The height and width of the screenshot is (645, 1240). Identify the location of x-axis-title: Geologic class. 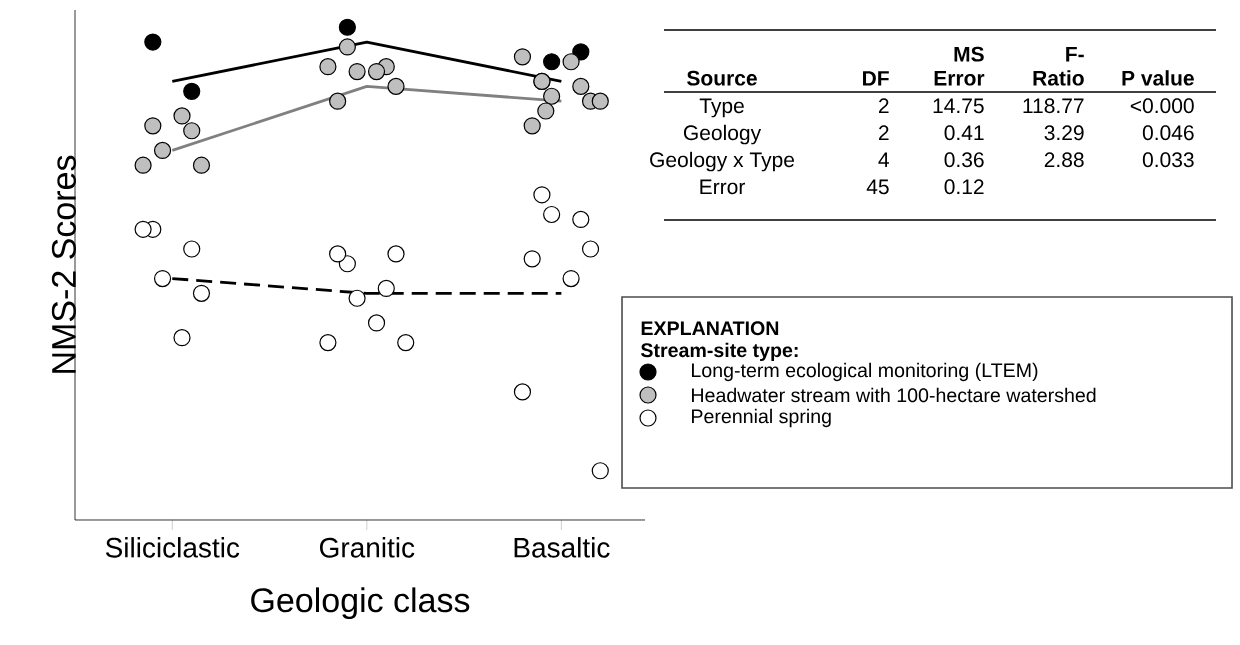
(360, 603).